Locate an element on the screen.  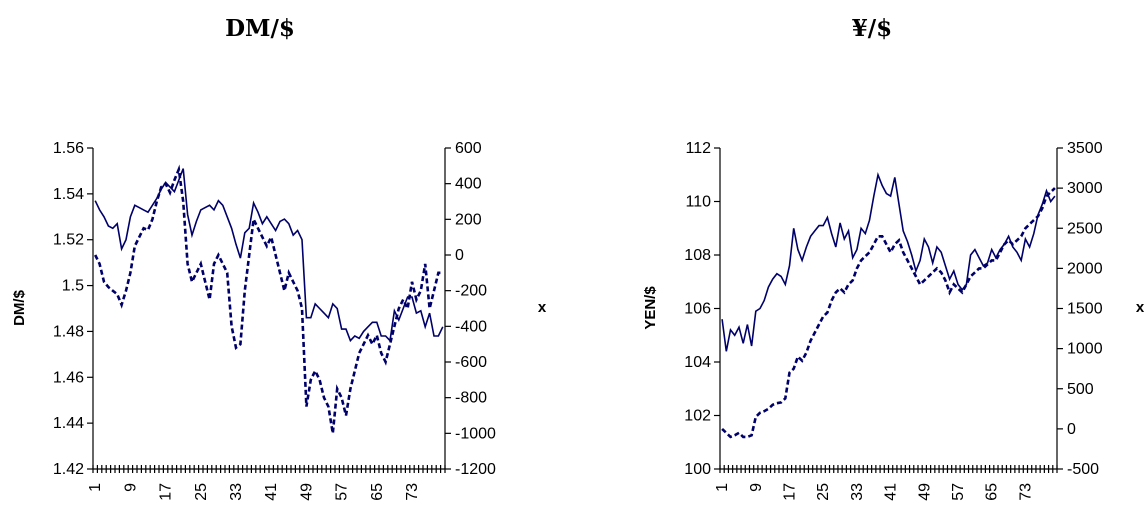
dm-left-tick-label: 1.46 is located at coordinates (68, 377).